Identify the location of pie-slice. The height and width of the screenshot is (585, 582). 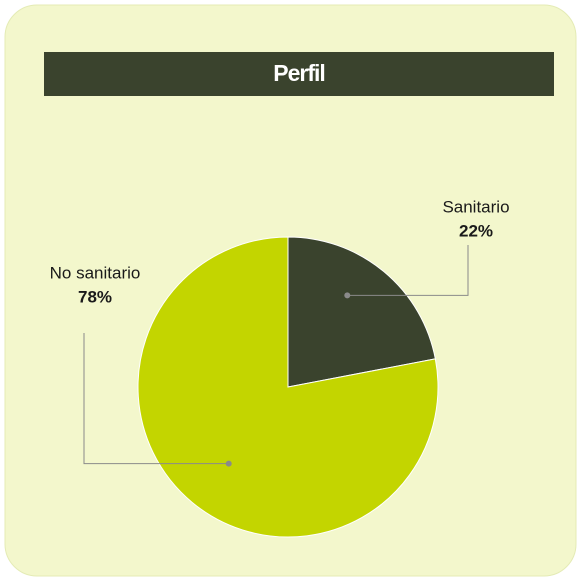
(361, 312).